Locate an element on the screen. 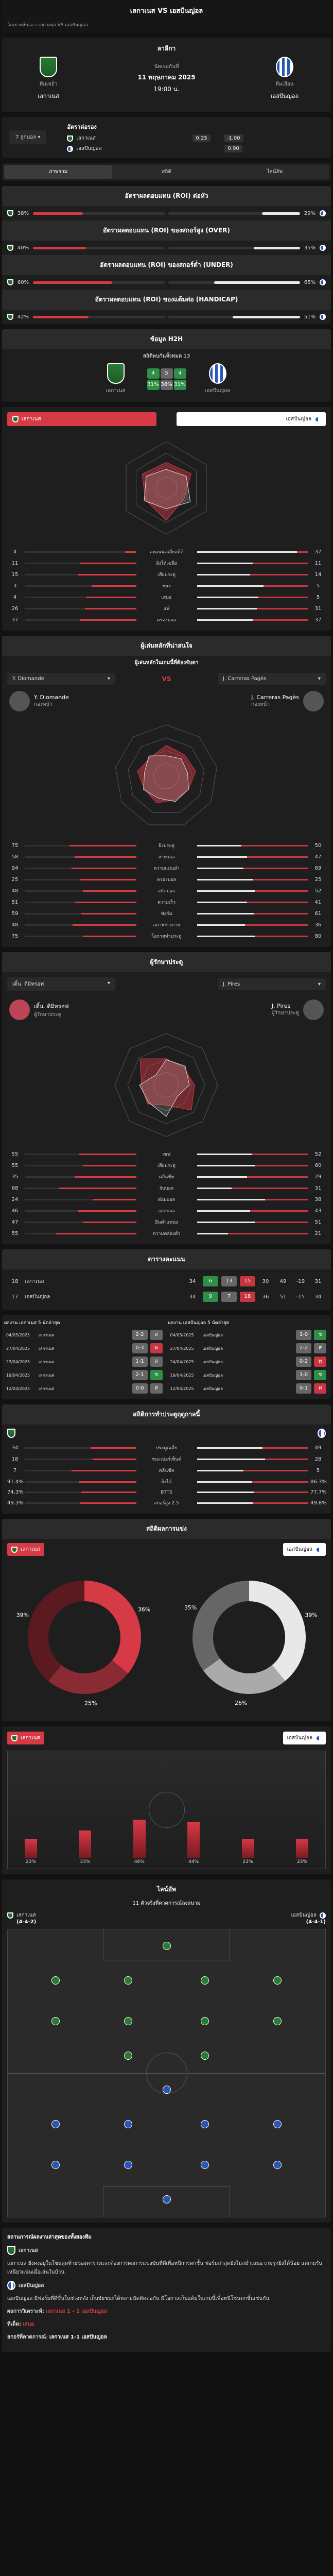 The width and height of the screenshot is (333, 2576). list-item: 19/04/2025 เอสปันญ่อล 1-0 ช is located at coordinates (248, 1375).